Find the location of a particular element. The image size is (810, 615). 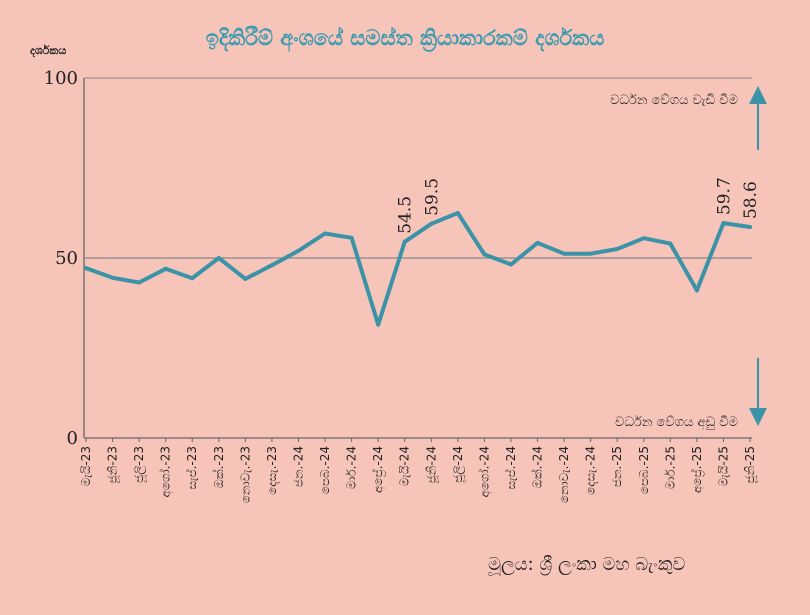

x-tick-label: ජූනි-25 is located at coordinates (750, 464).